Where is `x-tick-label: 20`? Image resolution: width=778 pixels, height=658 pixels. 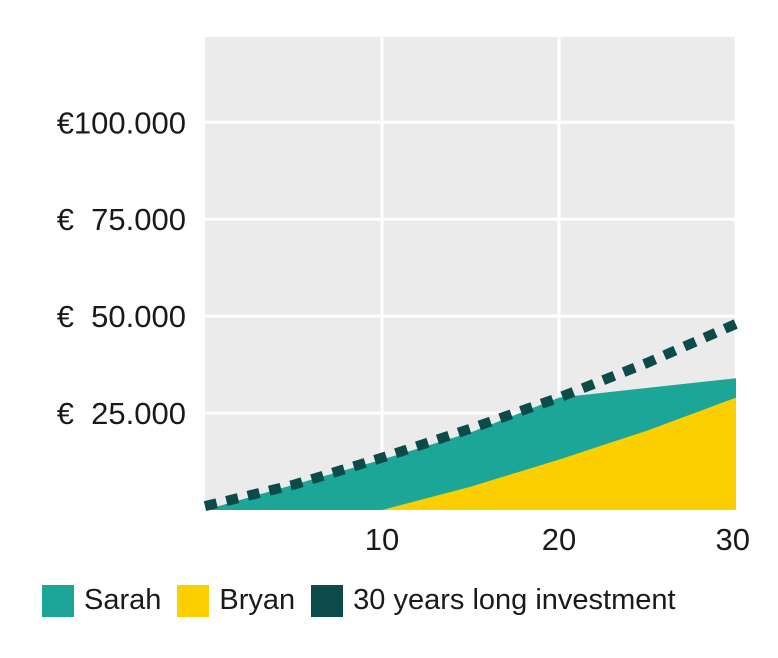 x-tick-label: 20 is located at coordinates (559, 539).